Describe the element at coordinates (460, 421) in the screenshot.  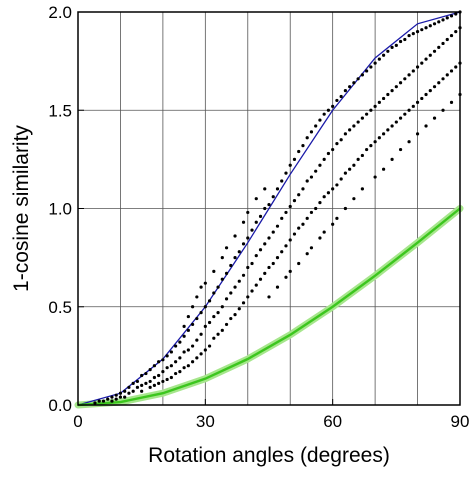
I see `x-tick-label: 90` at that location.